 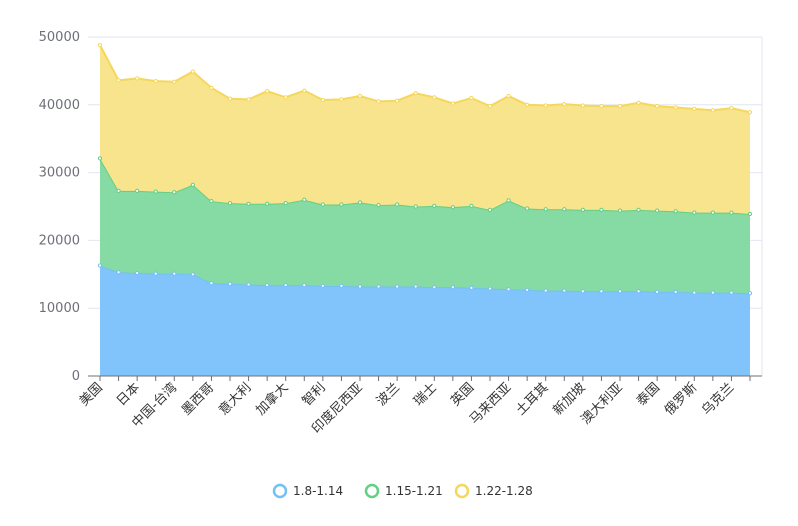 What do you see at coordinates (307, 491) in the screenshot?
I see `legend-item-1: 1.8-1.14` at bounding box center [307, 491].